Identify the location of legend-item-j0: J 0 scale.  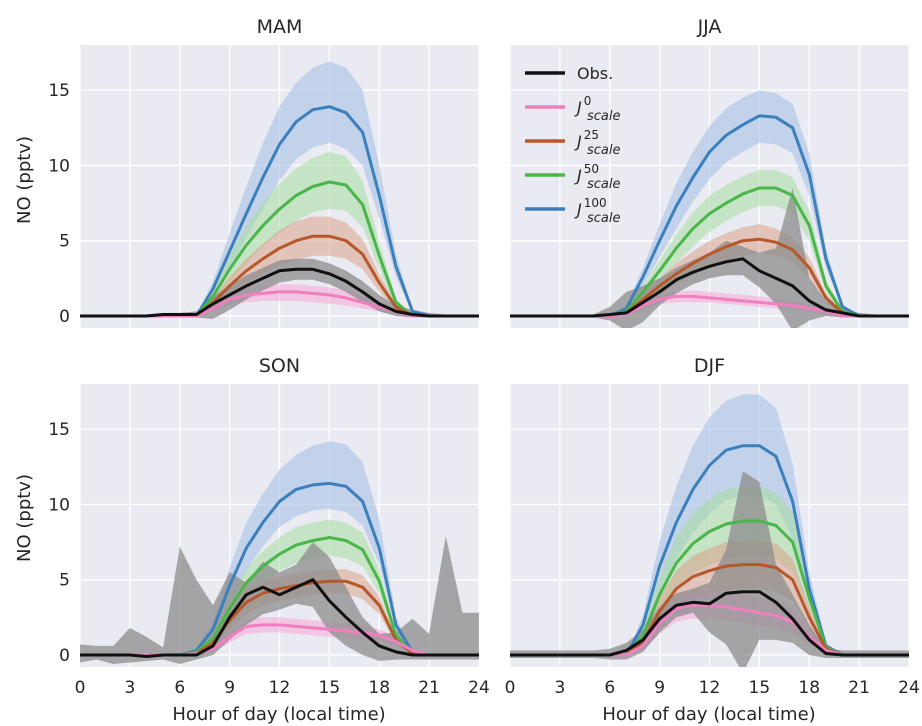
(573, 109).